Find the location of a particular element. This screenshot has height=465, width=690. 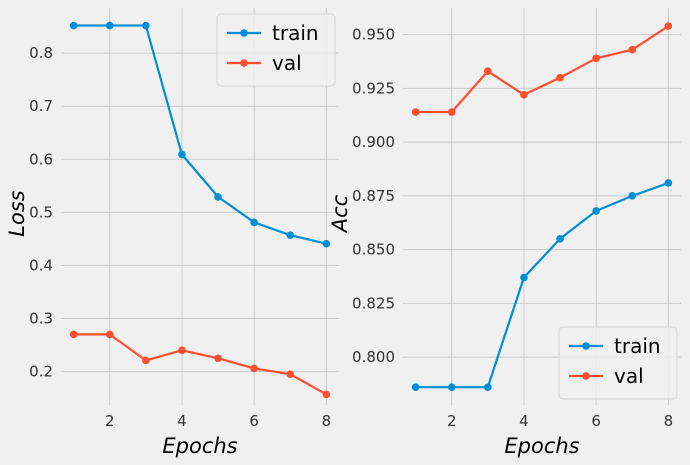

y-tick-label: 0.3 is located at coordinates (41, 318).